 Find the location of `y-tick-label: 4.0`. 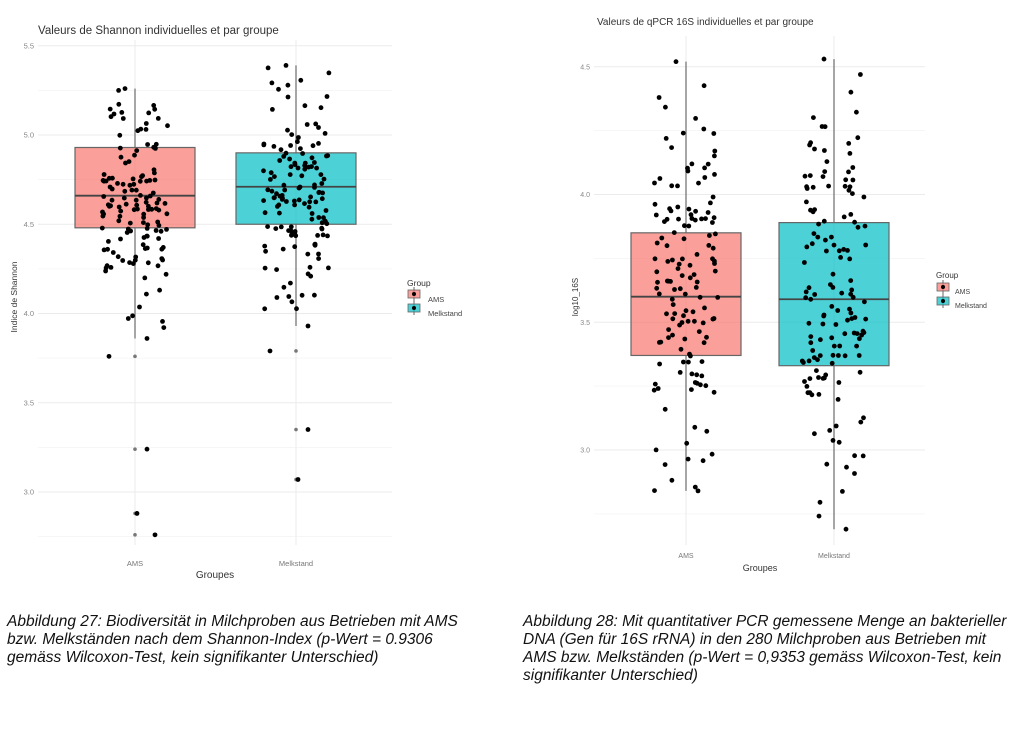

y-tick-label: 4.0 is located at coordinates (585, 195).